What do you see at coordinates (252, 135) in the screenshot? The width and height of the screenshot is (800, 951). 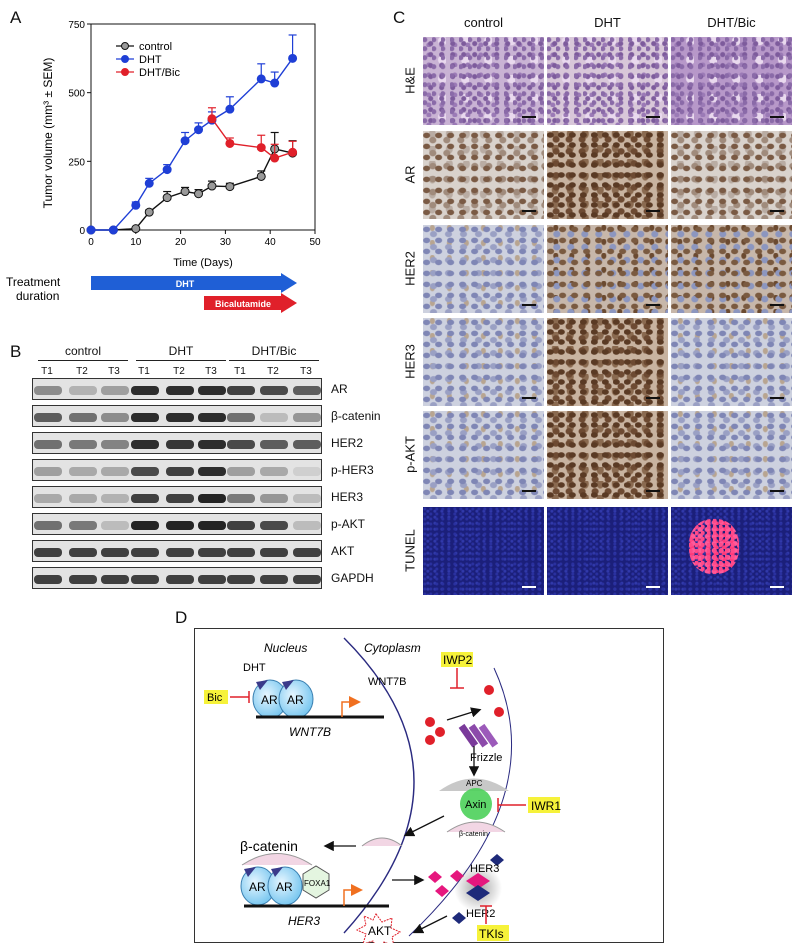 I see `series-dht-bic` at bounding box center [252, 135].